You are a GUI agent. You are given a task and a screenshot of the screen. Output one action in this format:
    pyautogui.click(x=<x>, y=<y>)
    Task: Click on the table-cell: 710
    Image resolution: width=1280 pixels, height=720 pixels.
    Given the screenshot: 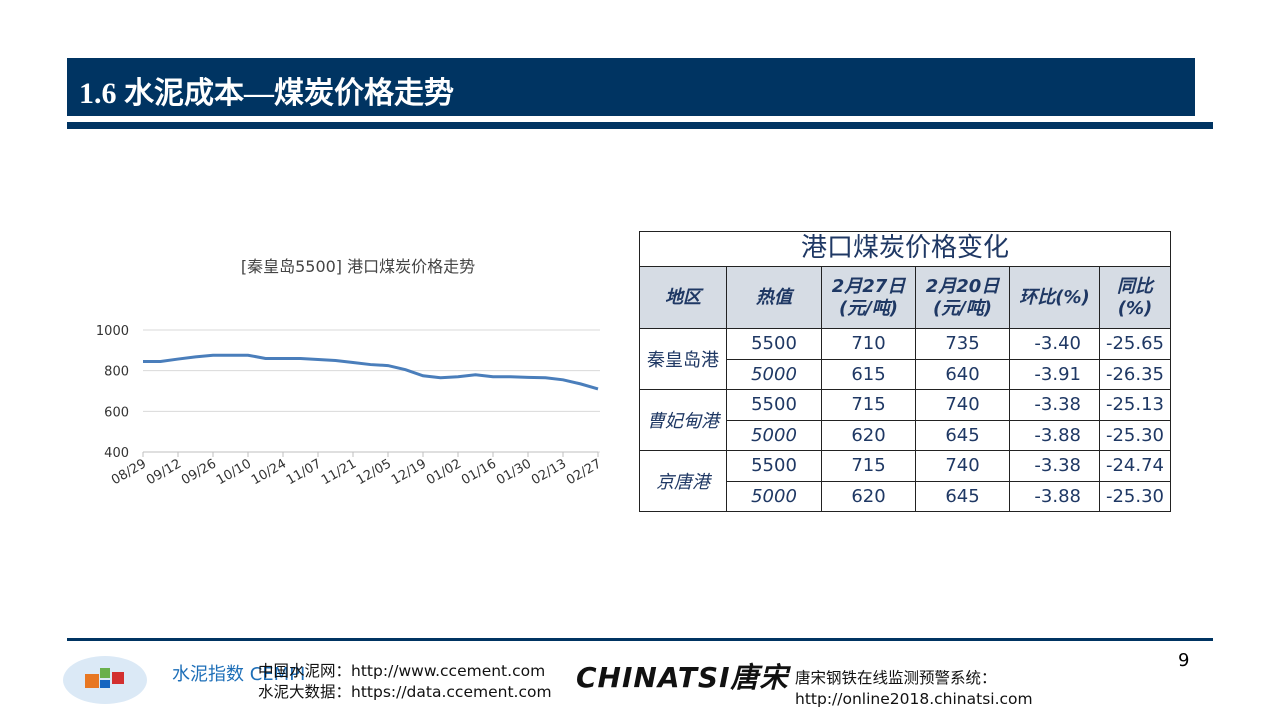 What is the action you would take?
    pyautogui.click(x=868, y=344)
    